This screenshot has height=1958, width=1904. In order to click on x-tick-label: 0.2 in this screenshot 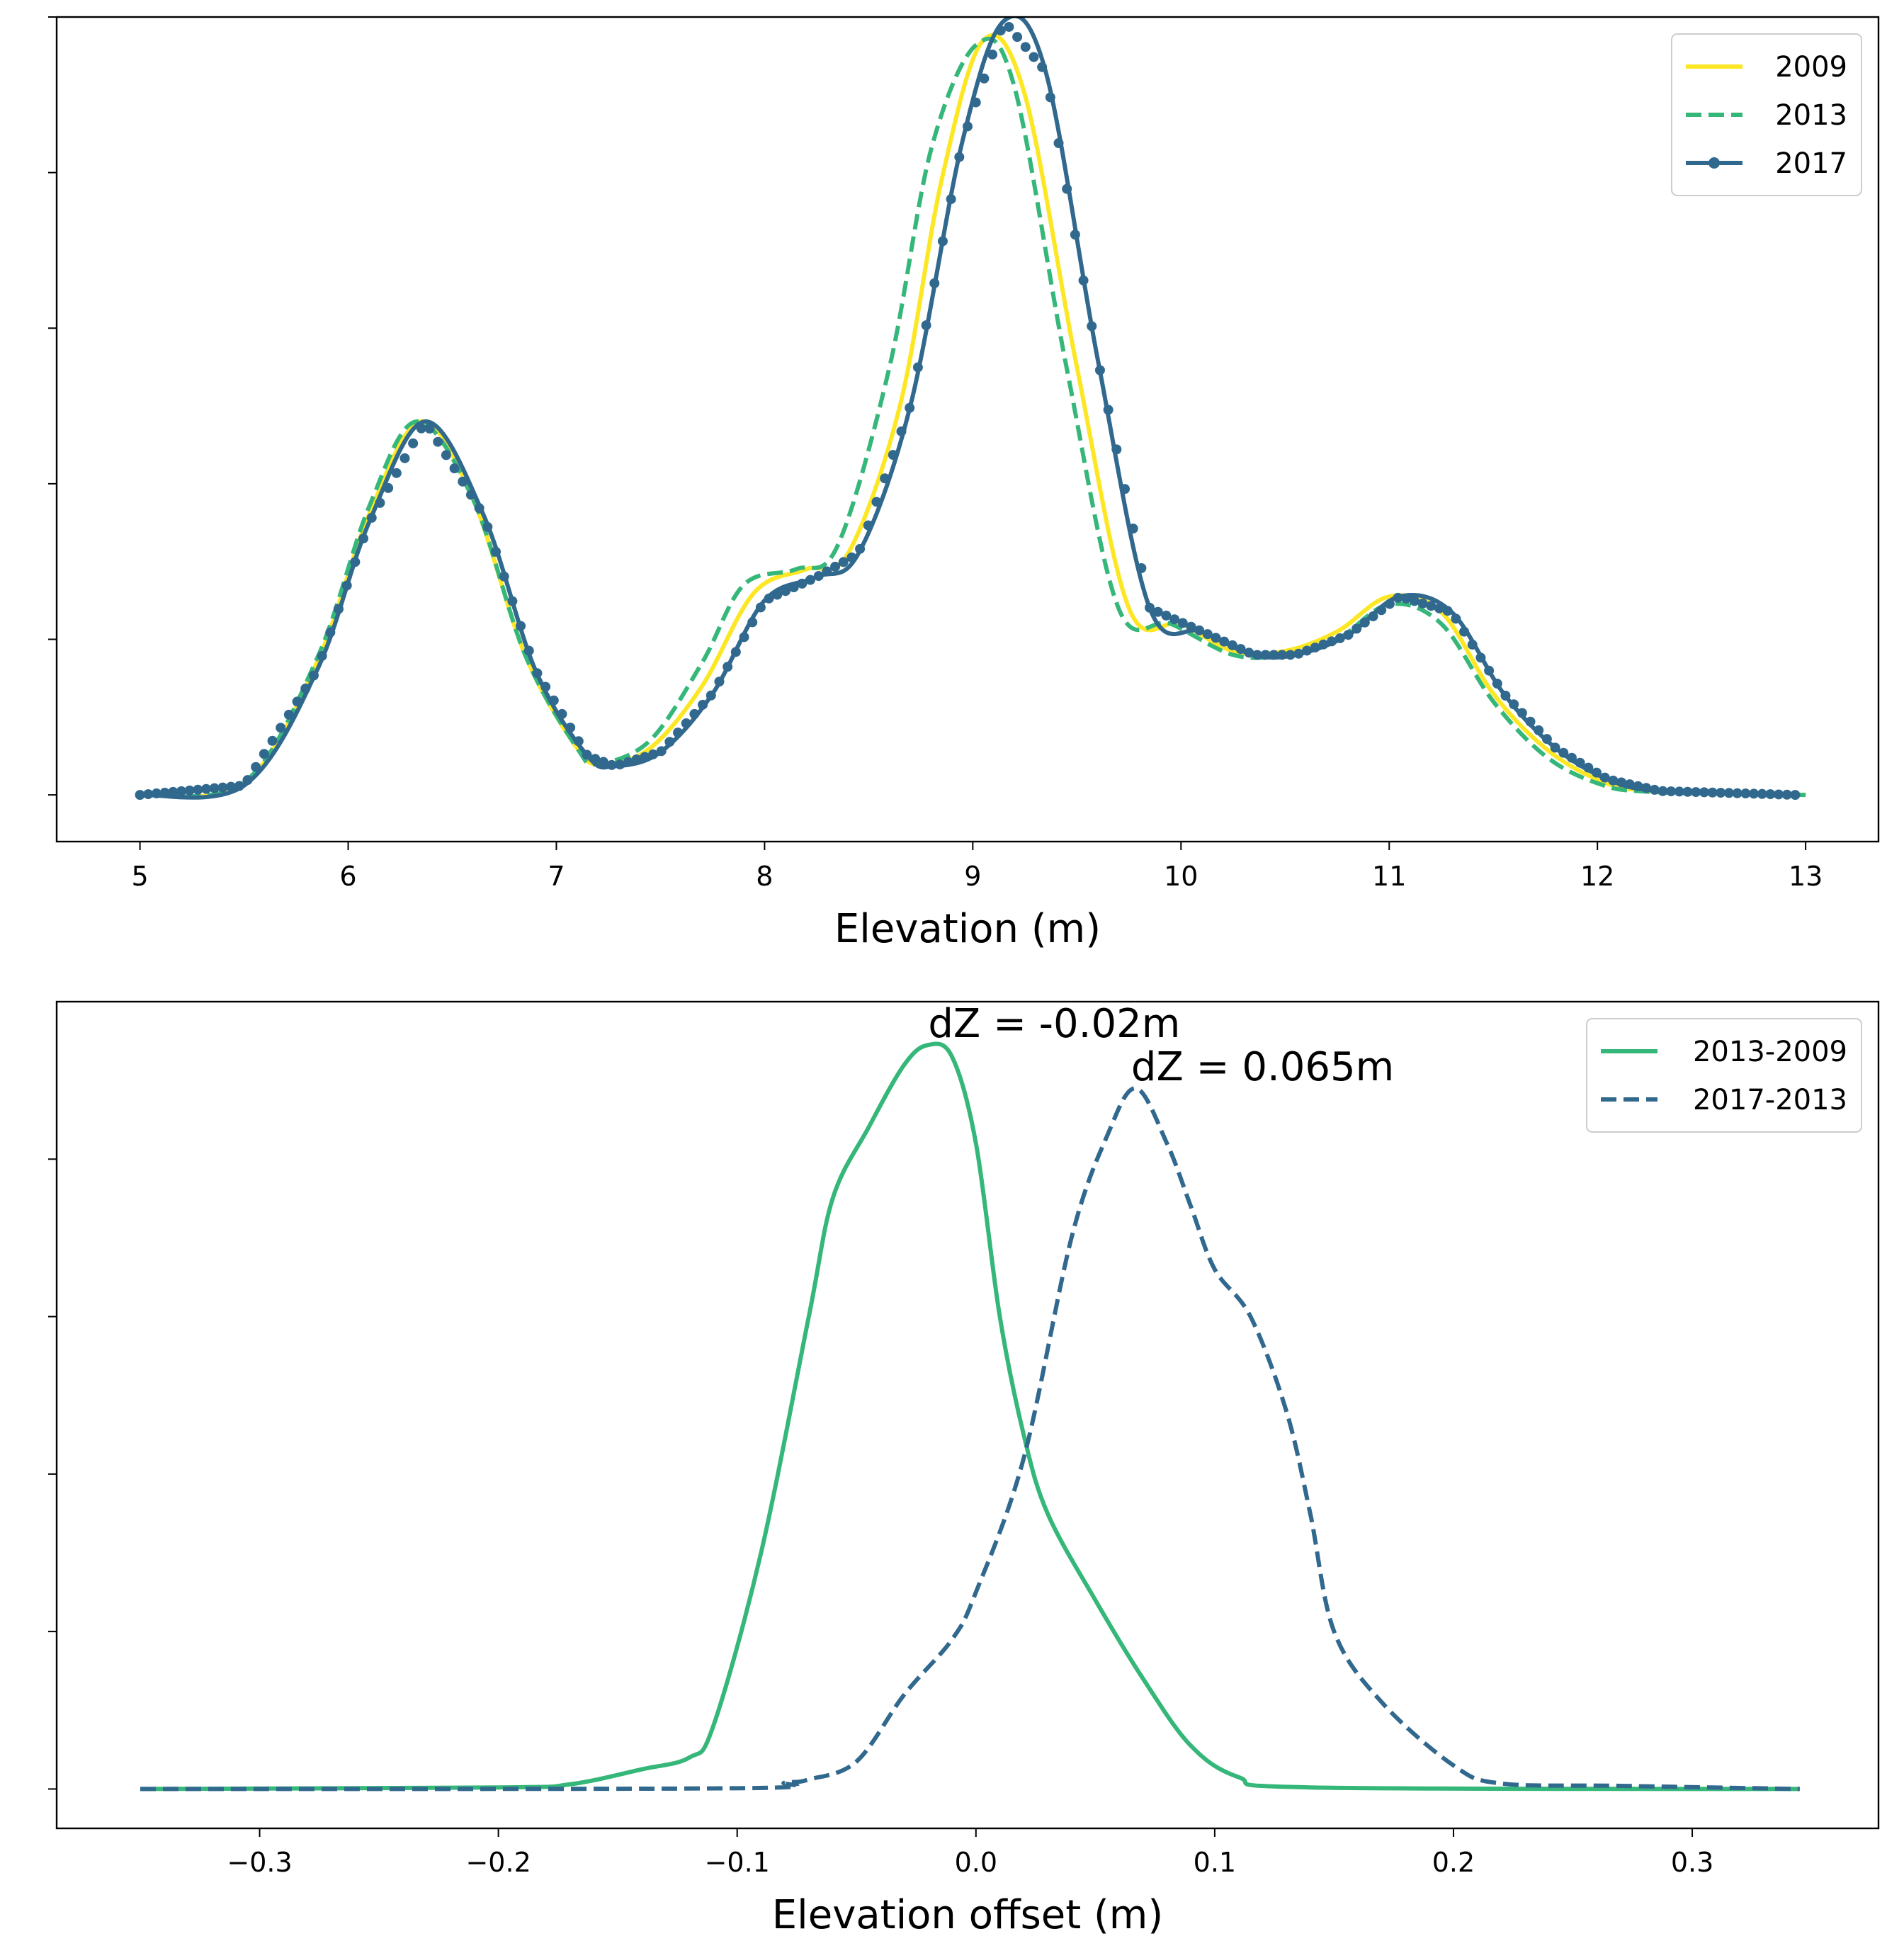, I will do `click(1453, 1862)`.